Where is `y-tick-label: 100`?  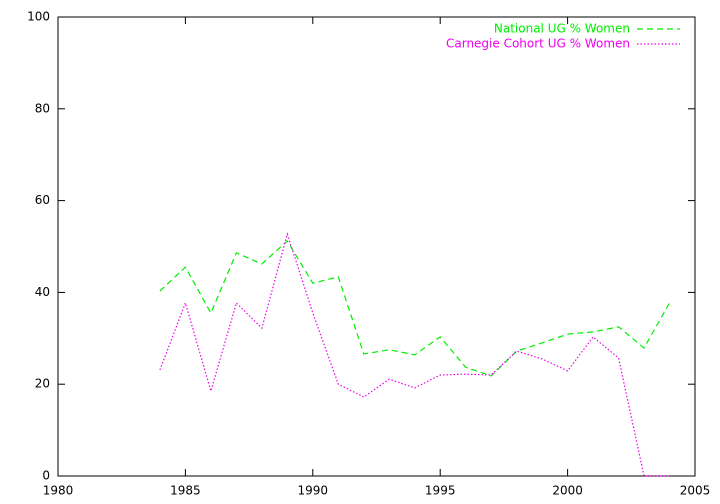 y-tick-label: 100 is located at coordinates (38, 17).